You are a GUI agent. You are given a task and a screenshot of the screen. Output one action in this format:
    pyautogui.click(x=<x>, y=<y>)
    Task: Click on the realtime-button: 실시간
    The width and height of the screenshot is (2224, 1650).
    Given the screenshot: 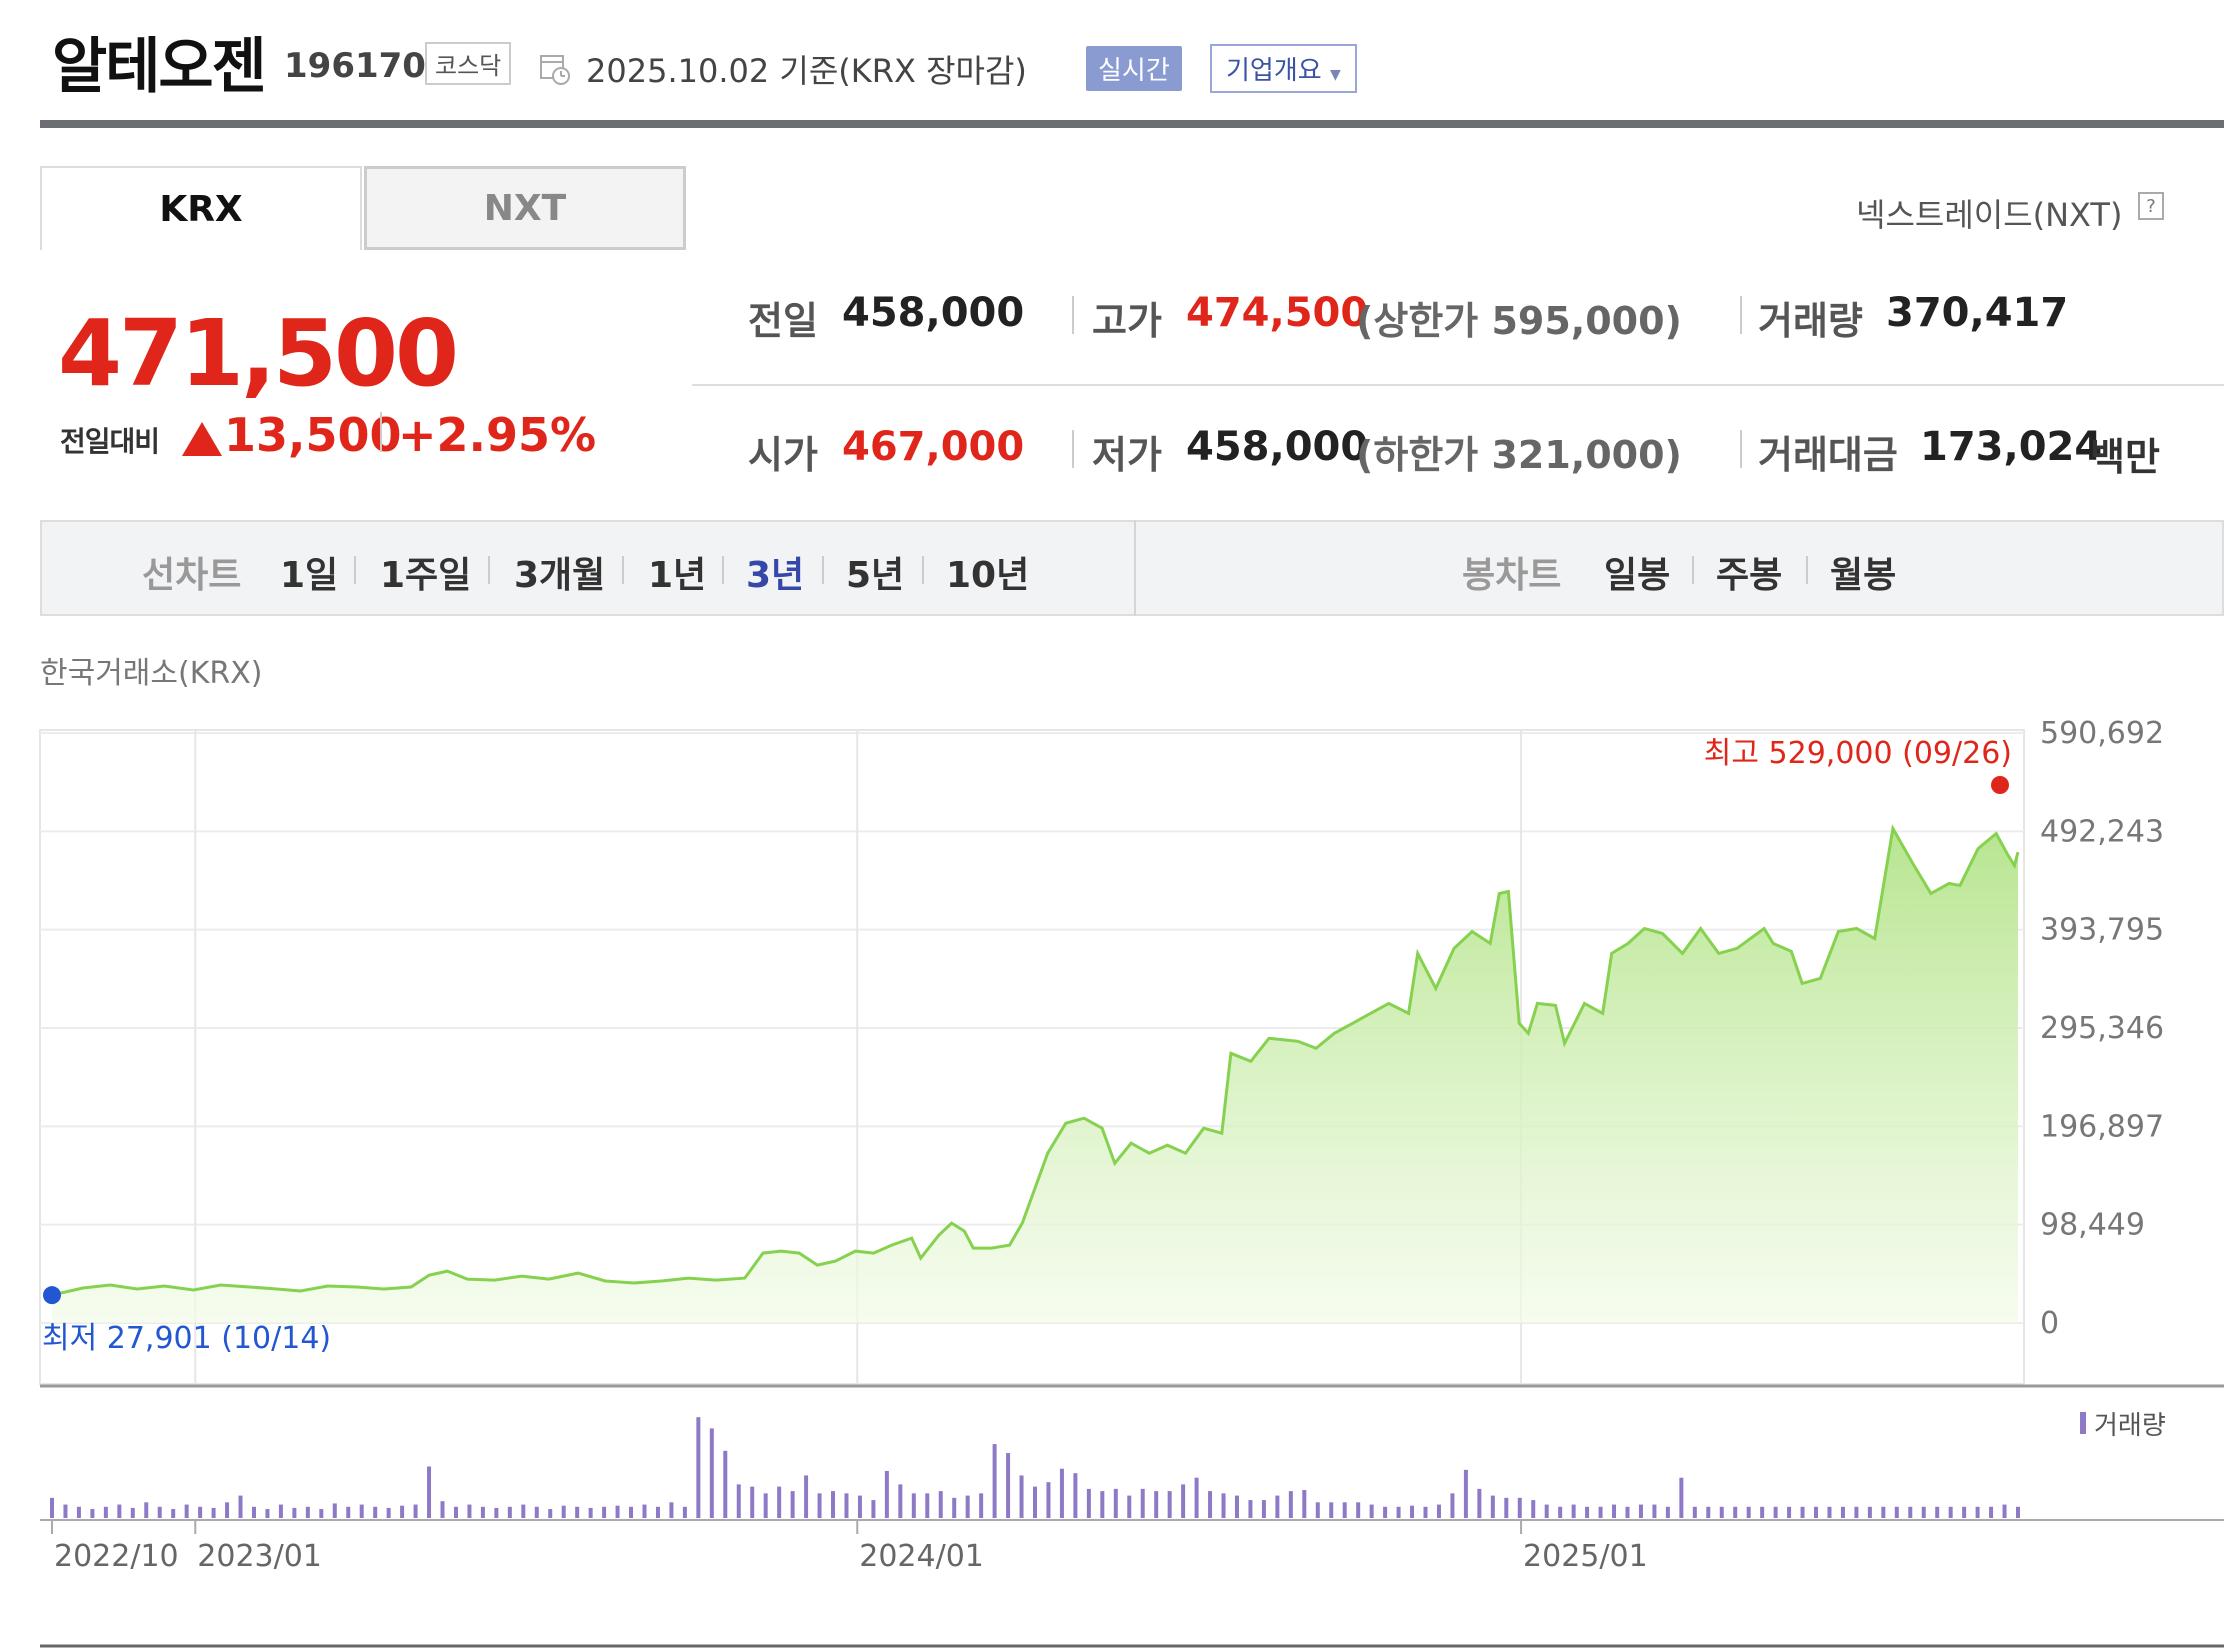 What is the action you would take?
    pyautogui.click(x=1134, y=68)
    